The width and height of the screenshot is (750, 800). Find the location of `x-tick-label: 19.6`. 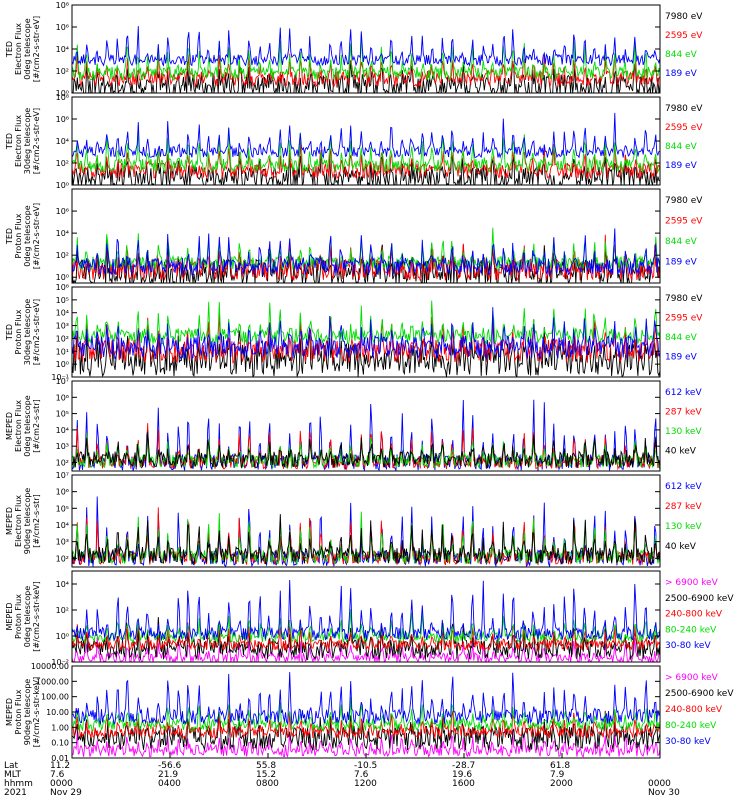

x-tick-label: 19.6 is located at coordinates (462, 775).